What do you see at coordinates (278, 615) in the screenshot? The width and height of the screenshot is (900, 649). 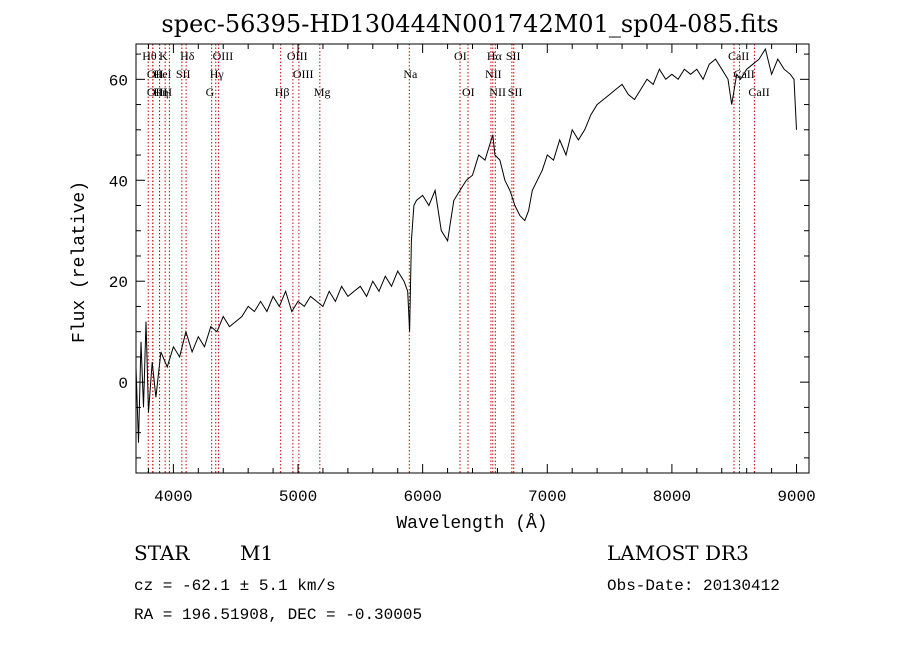 I see `coordinates: RA = 196.51908, DEC = -0.30005` at bounding box center [278, 615].